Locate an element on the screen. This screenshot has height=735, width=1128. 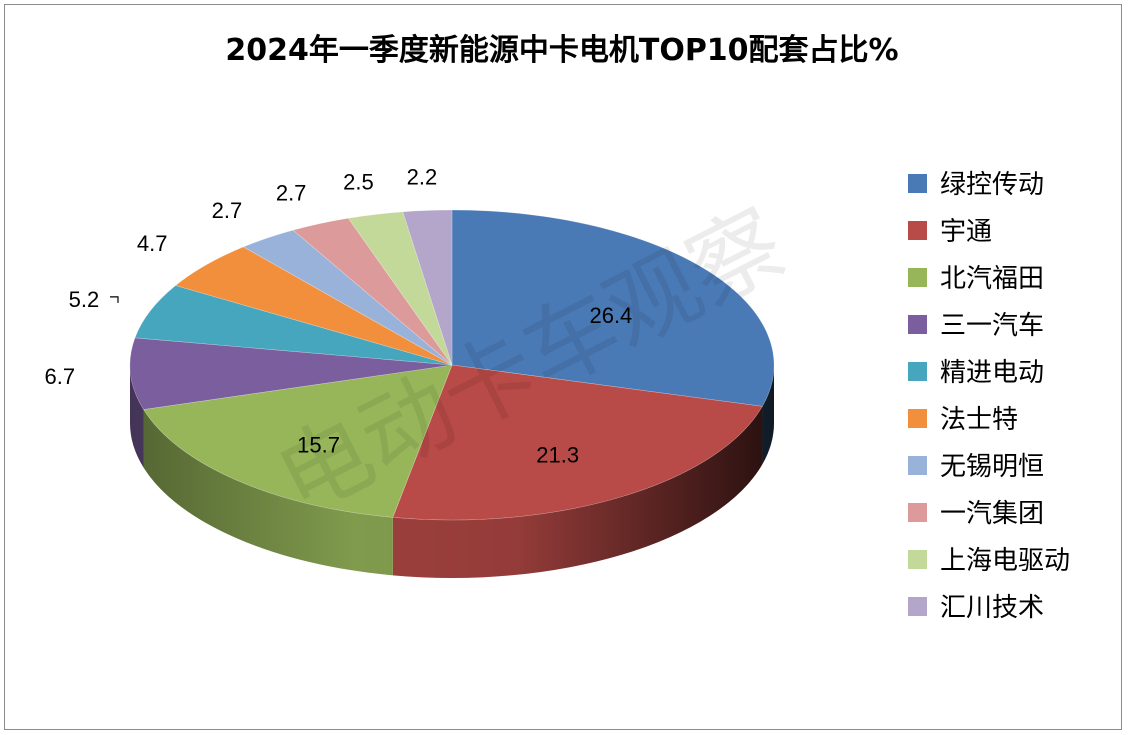
data-label-10: 2.2 is located at coordinates (422, 176).